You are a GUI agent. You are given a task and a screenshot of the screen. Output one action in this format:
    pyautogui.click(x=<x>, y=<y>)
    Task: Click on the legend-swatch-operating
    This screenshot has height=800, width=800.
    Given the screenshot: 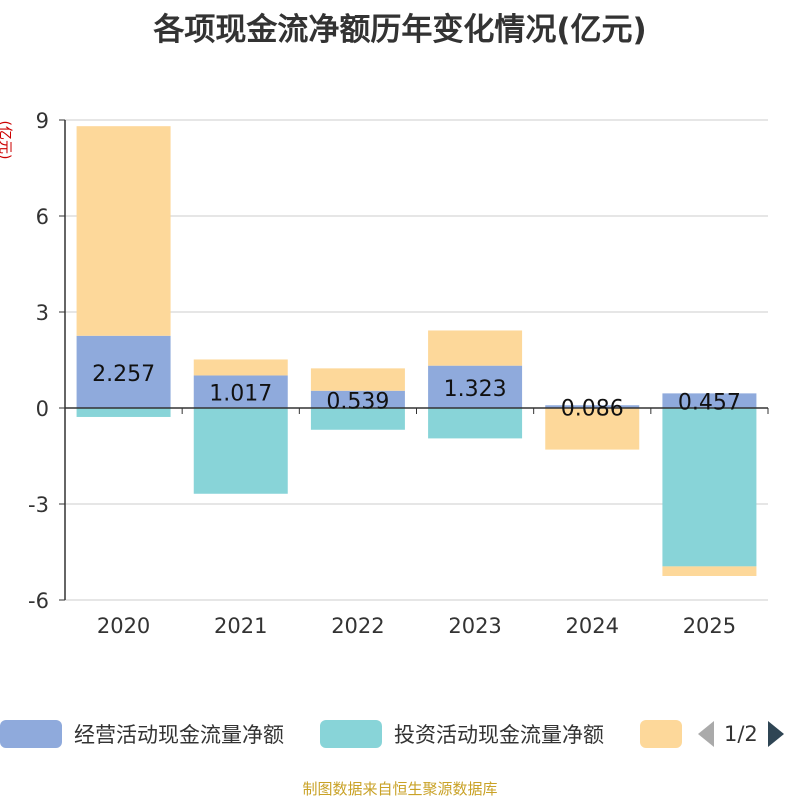 What is the action you would take?
    pyautogui.click(x=31, y=734)
    